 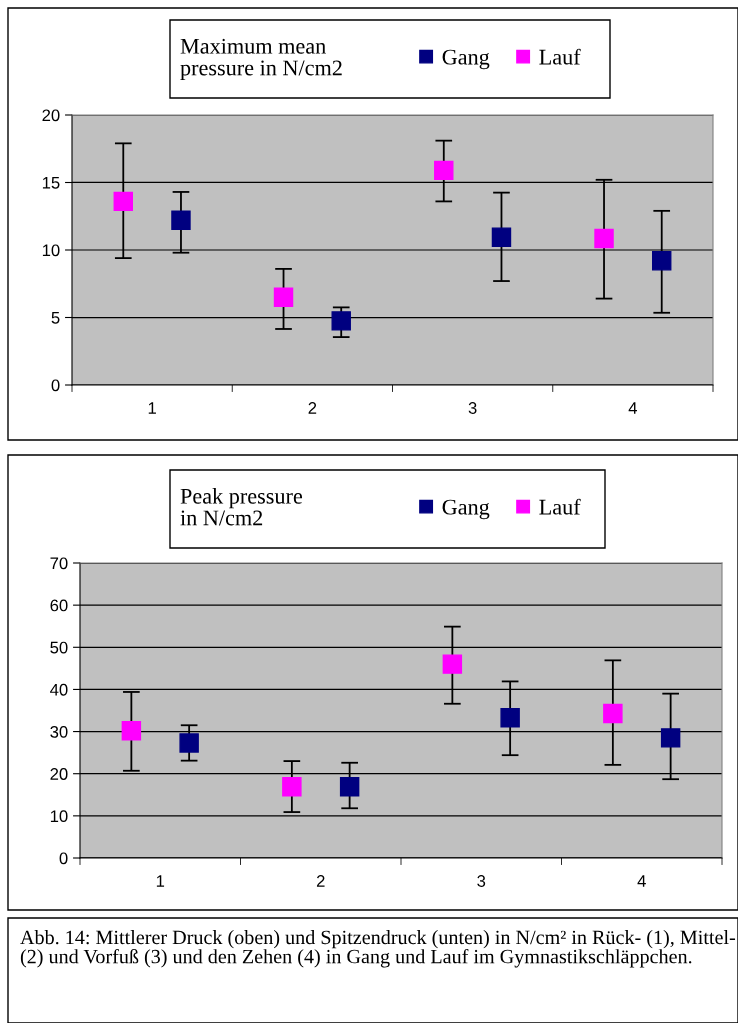 I want to click on y-tick-label: 5, so click(x=55, y=318).